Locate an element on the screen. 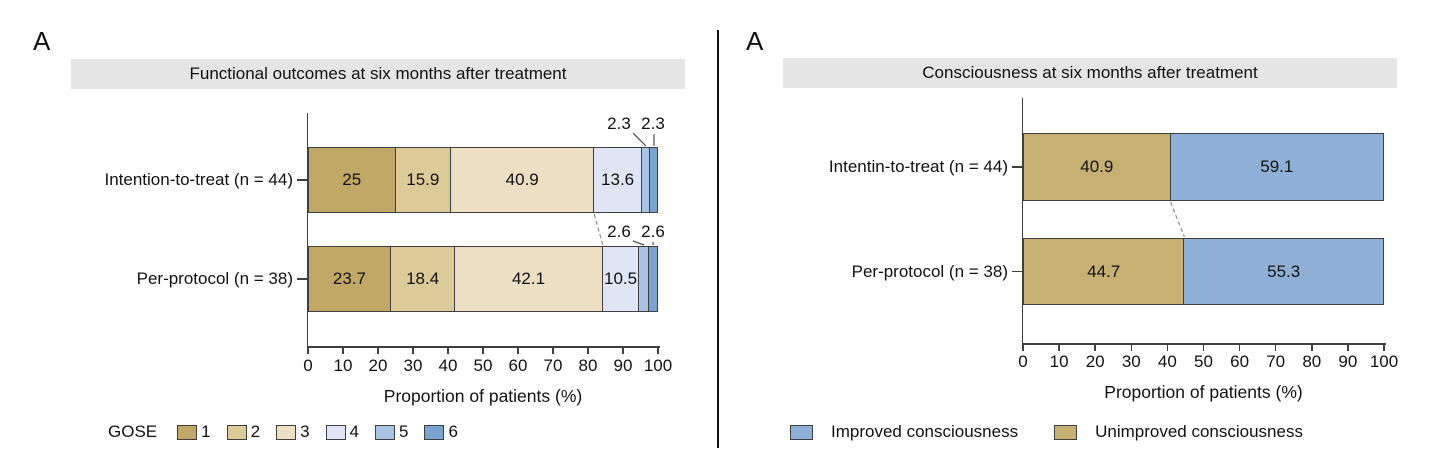 The width and height of the screenshot is (1452, 470). legend-item: 3 is located at coordinates (293, 432).